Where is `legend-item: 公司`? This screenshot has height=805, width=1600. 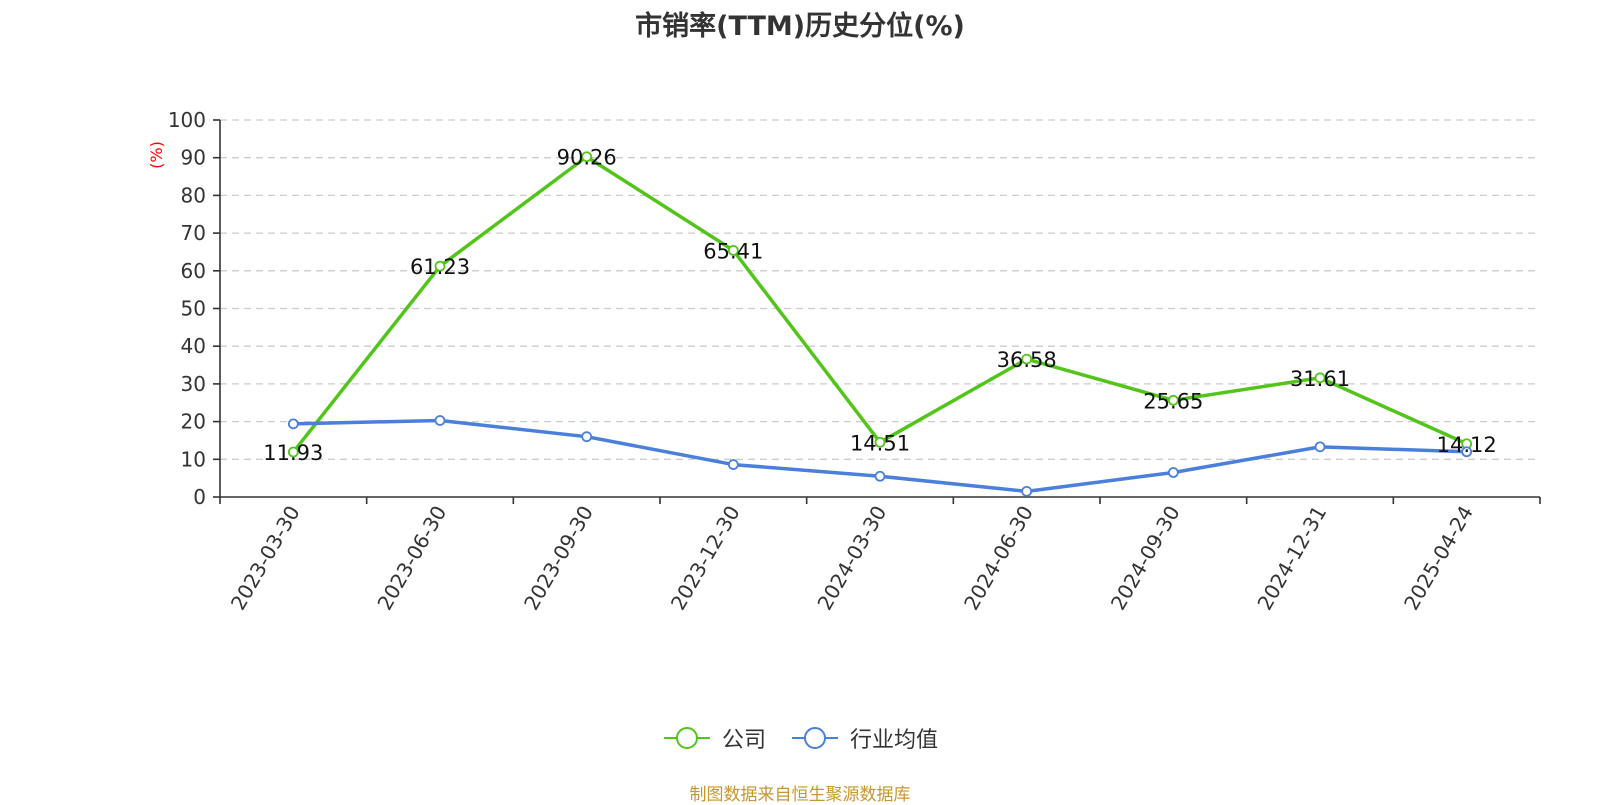 legend-item: 公司 is located at coordinates (714, 738).